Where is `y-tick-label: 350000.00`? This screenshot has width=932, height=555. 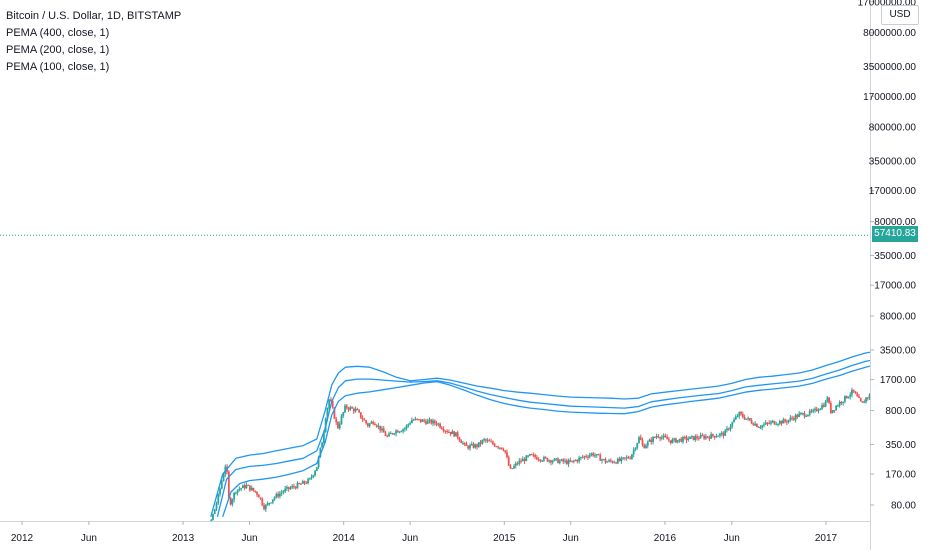 y-tick-label: 350000.00 is located at coordinates (893, 162).